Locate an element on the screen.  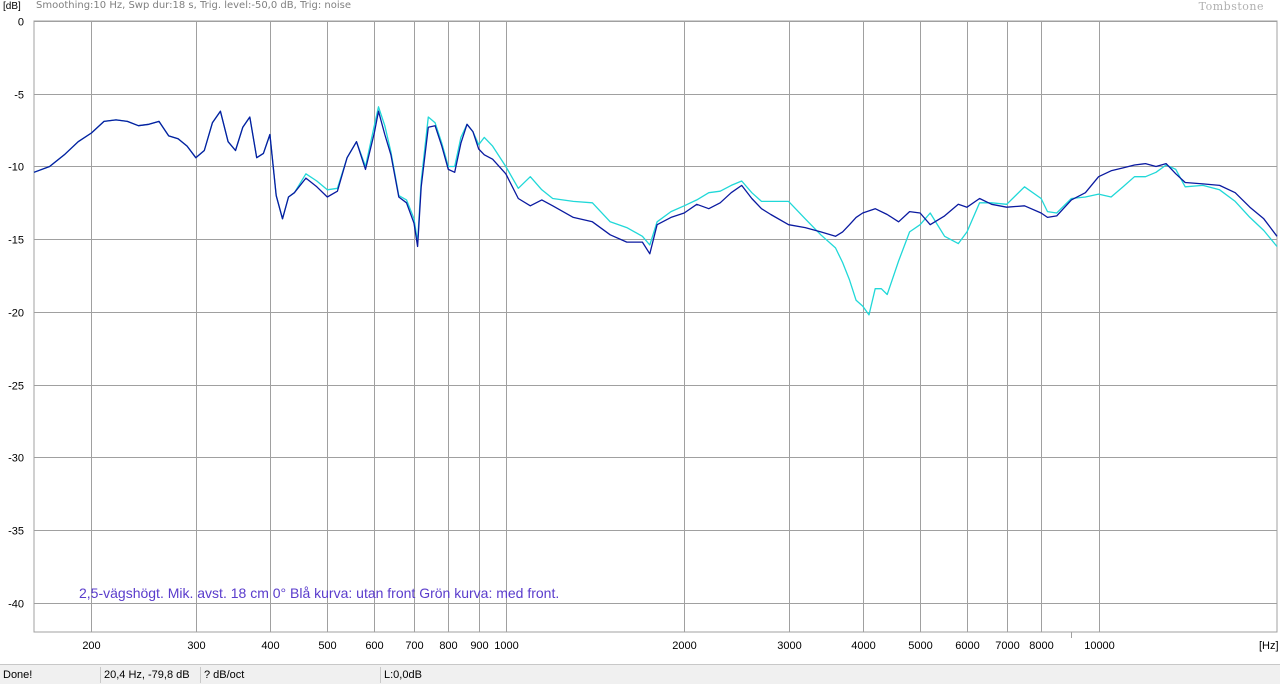
y-tick-label: 0 is located at coordinates (21, 23).